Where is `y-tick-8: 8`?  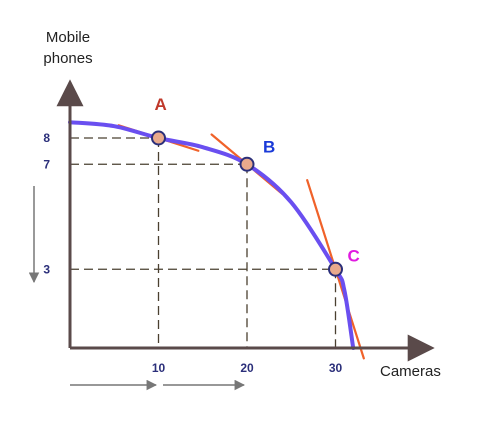
y-tick-8: 8 is located at coordinates (46, 138).